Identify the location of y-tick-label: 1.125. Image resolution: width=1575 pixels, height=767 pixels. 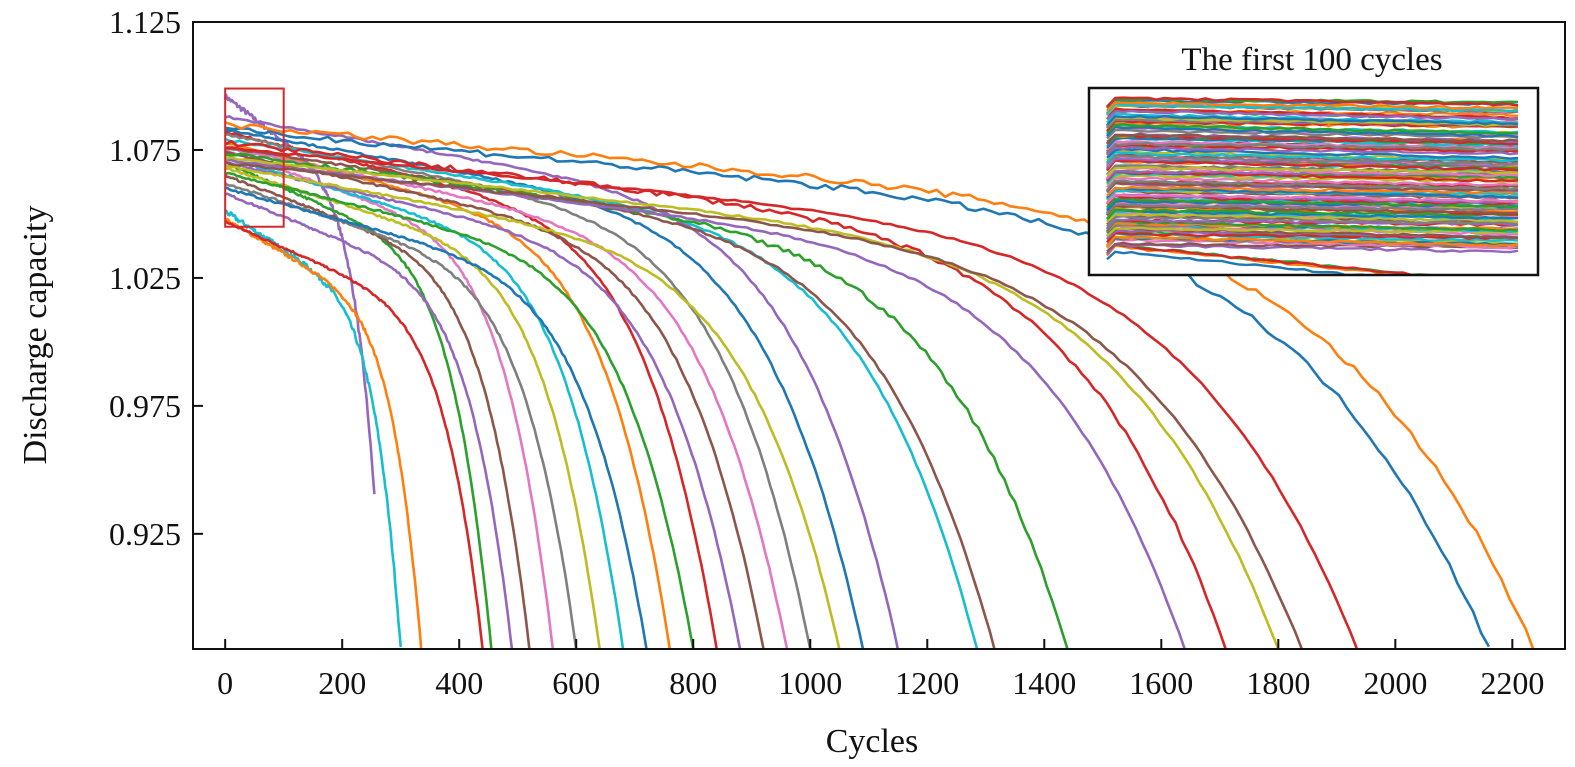
(145, 22).